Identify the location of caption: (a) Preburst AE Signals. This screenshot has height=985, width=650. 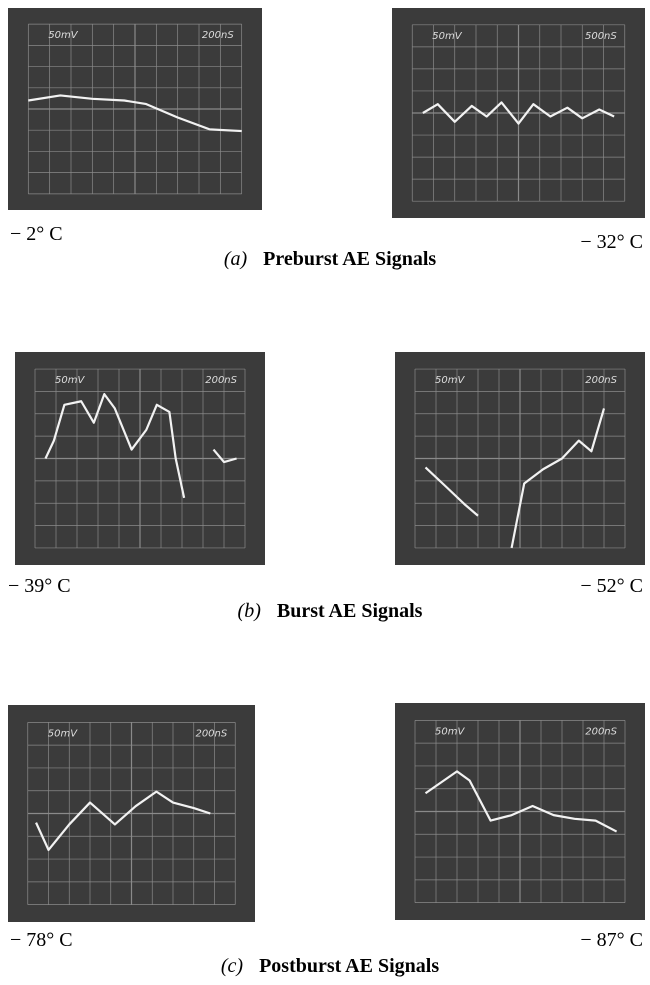
(330, 259).